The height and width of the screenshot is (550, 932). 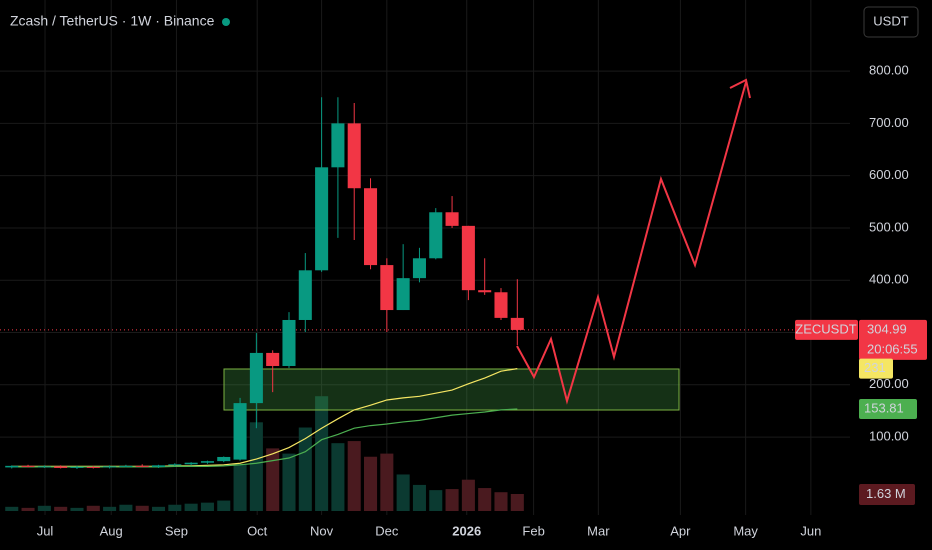 I want to click on y-tick-label: 500.00, so click(x=889, y=226).